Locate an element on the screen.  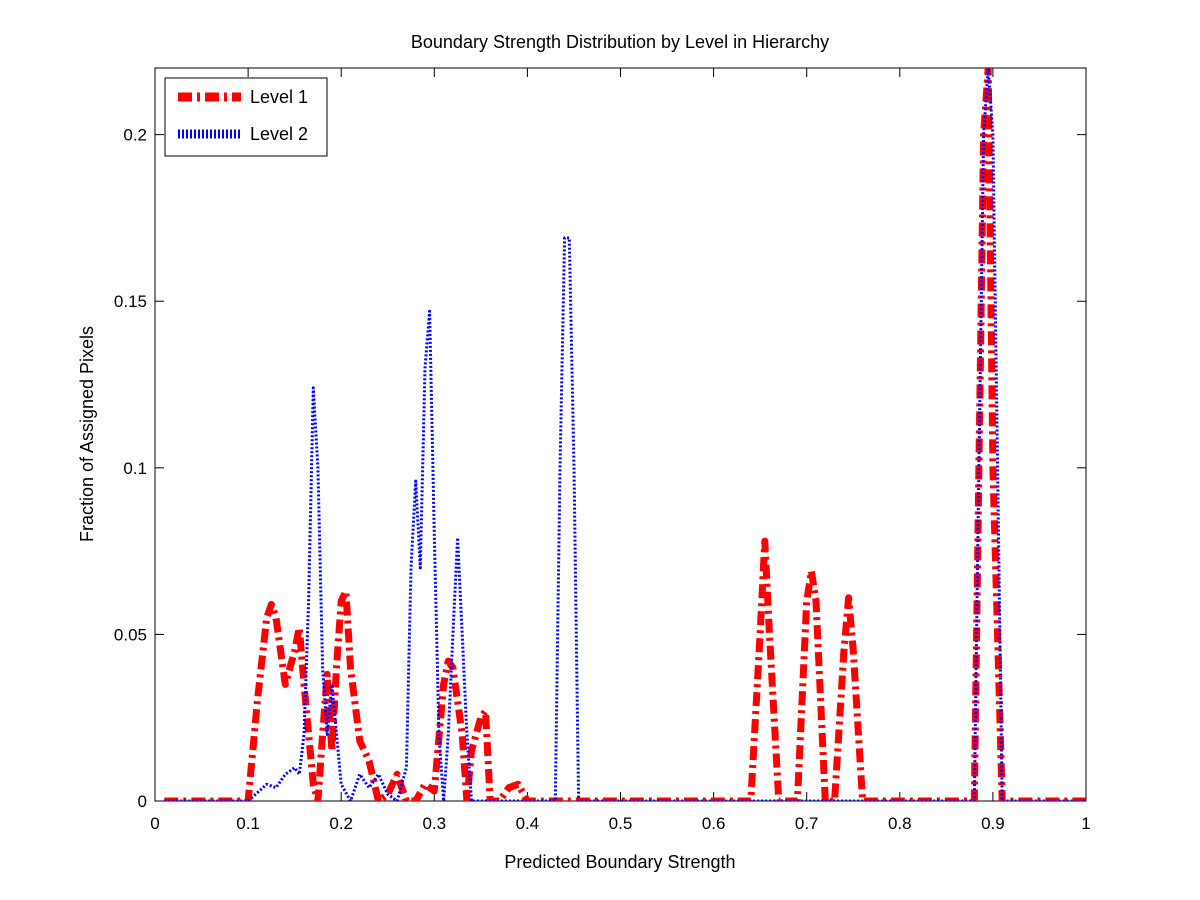
legend-box is located at coordinates (246, 117).